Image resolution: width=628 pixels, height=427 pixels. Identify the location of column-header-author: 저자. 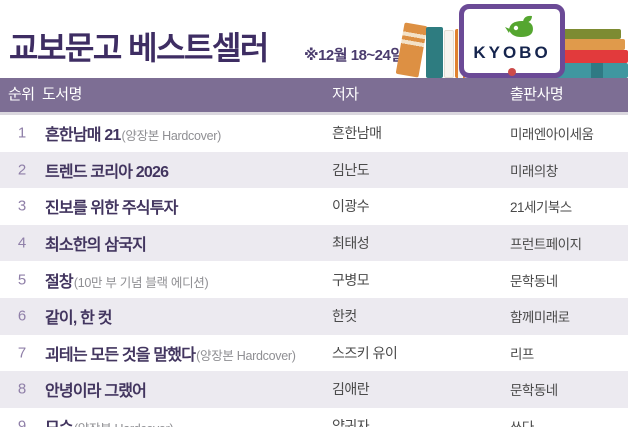
(345, 94).